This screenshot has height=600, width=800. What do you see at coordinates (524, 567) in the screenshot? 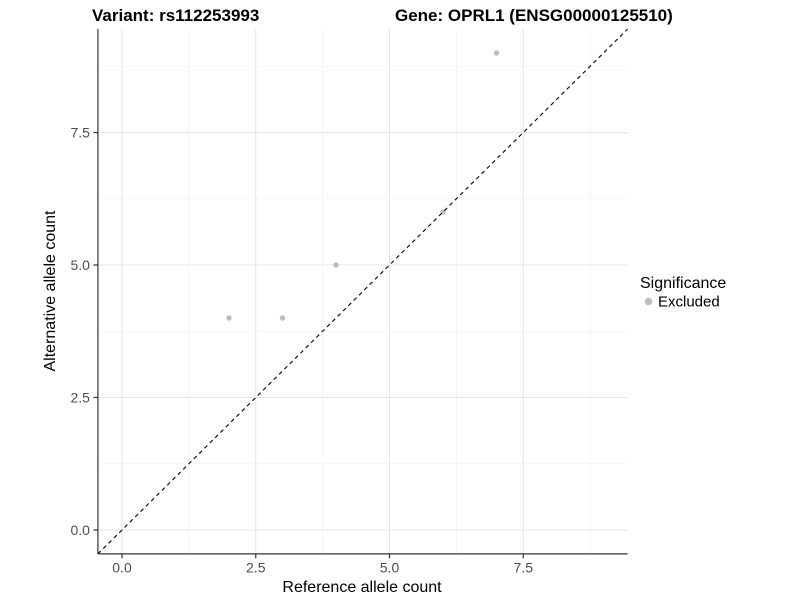
I see `x-tick-label: 7.5` at bounding box center [524, 567].